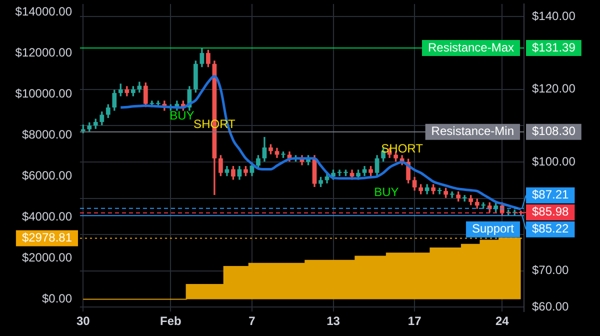 This screenshot has height=336, width=600. I want to click on annotation: SHORT, so click(402, 149).